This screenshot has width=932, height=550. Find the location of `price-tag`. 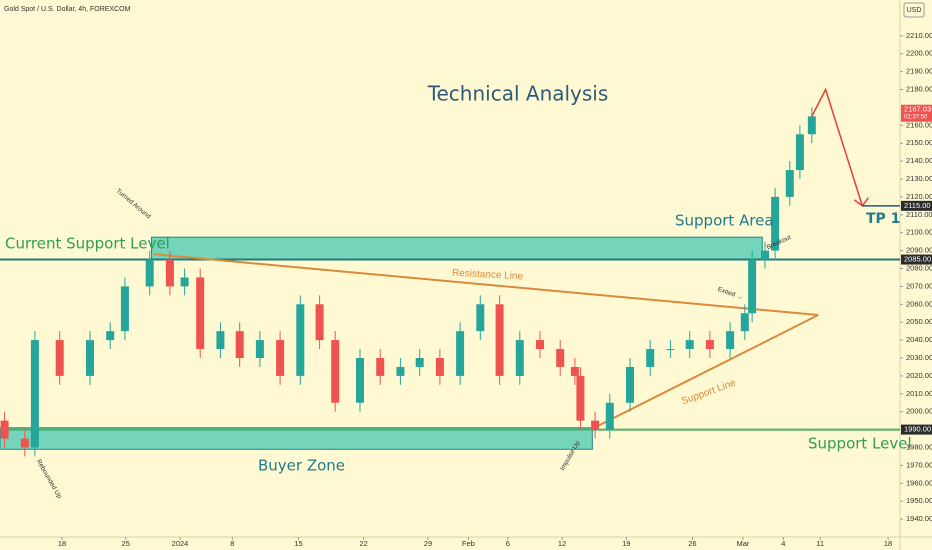

price-tag is located at coordinates (916, 113).